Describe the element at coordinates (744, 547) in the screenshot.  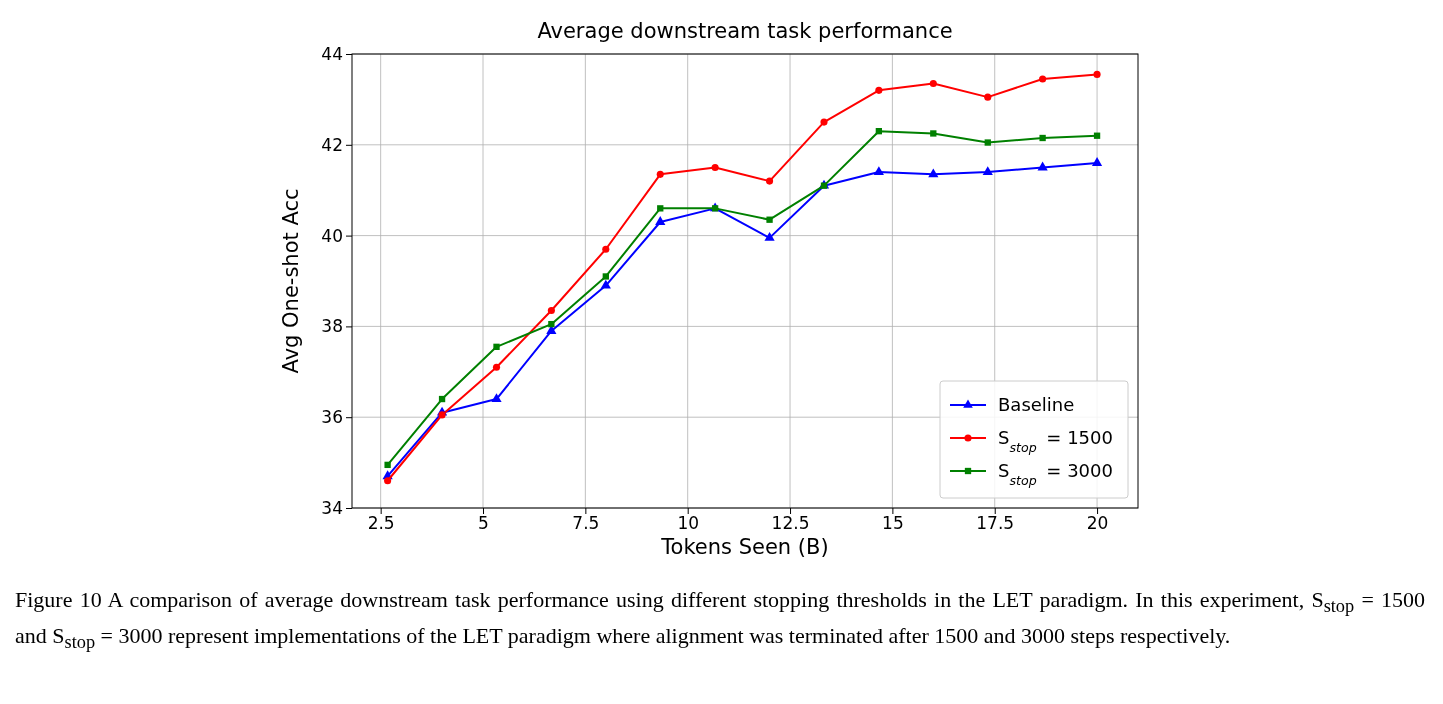
I see `x-axis-title: Tokens Seen (B)` at that location.